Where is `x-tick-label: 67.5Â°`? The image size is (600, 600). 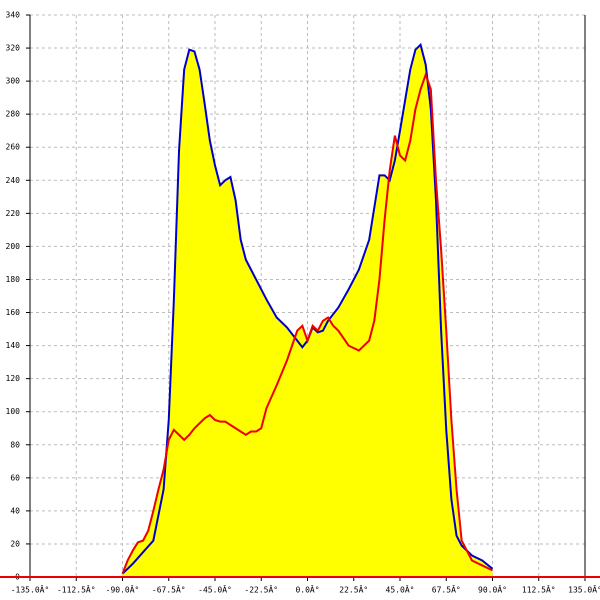 x-tick-label: 67.5Â° is located at coordinates (446, 589).